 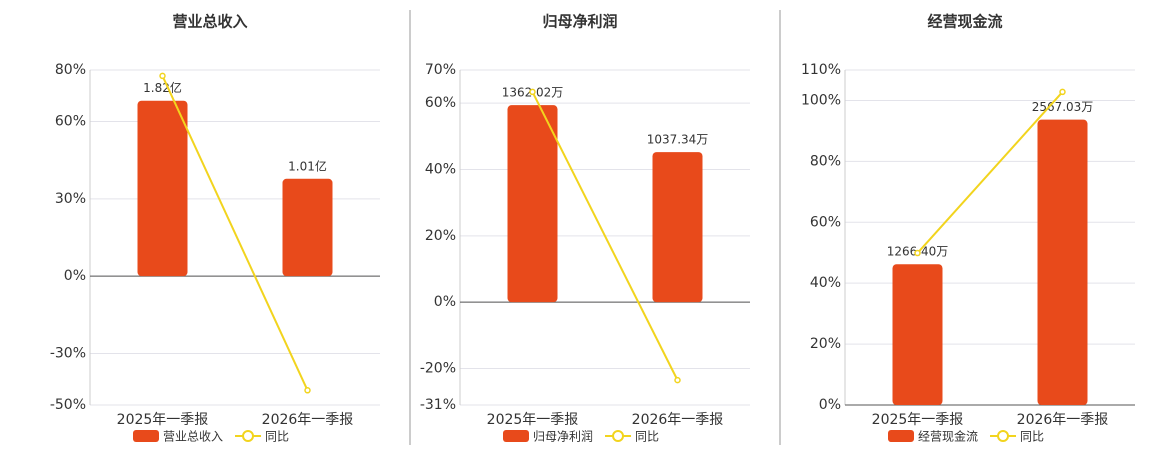 I want to click on value-label: 2567.03万, so click(x=1063, y=107).